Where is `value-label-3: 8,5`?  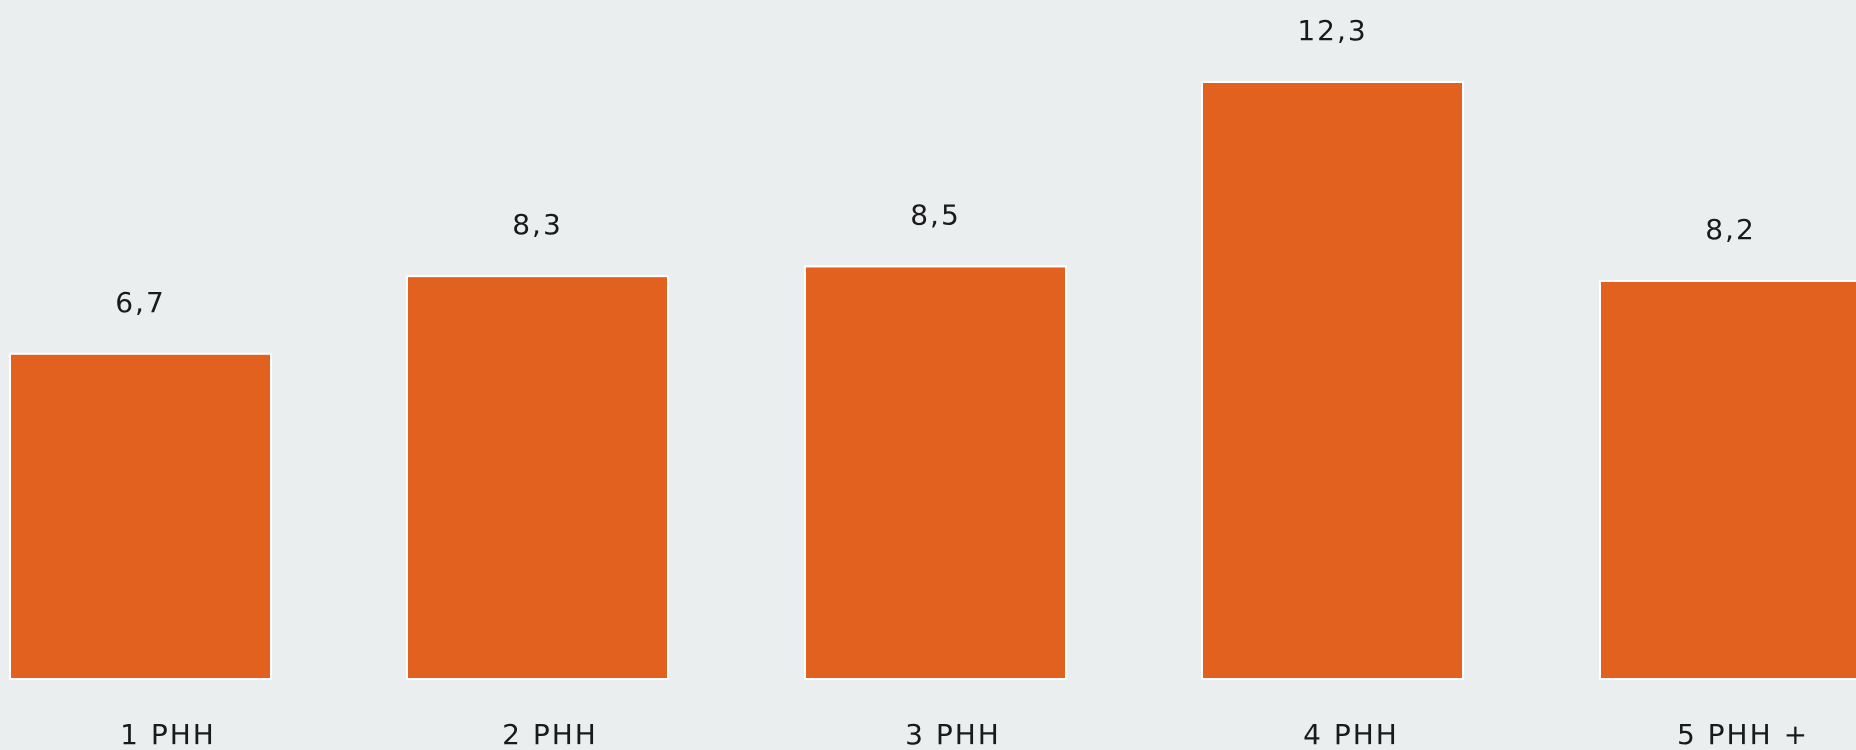
value-label-3: 8,5 is located at coordinates (935, 214).